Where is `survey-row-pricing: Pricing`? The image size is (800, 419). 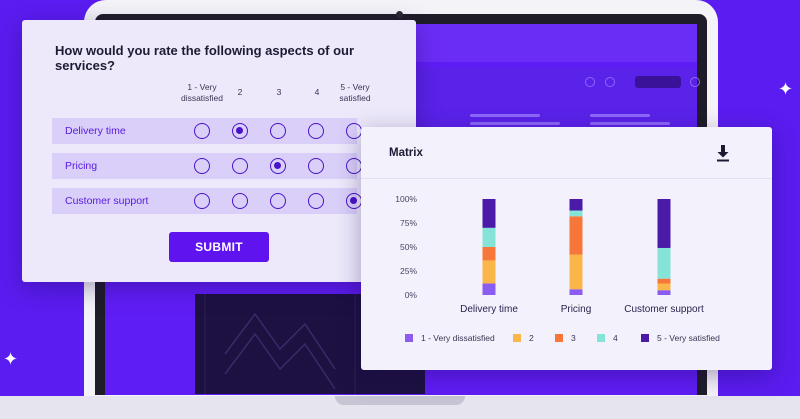
survey-row-pricing: Pricing is located at coordinates (207, 166).